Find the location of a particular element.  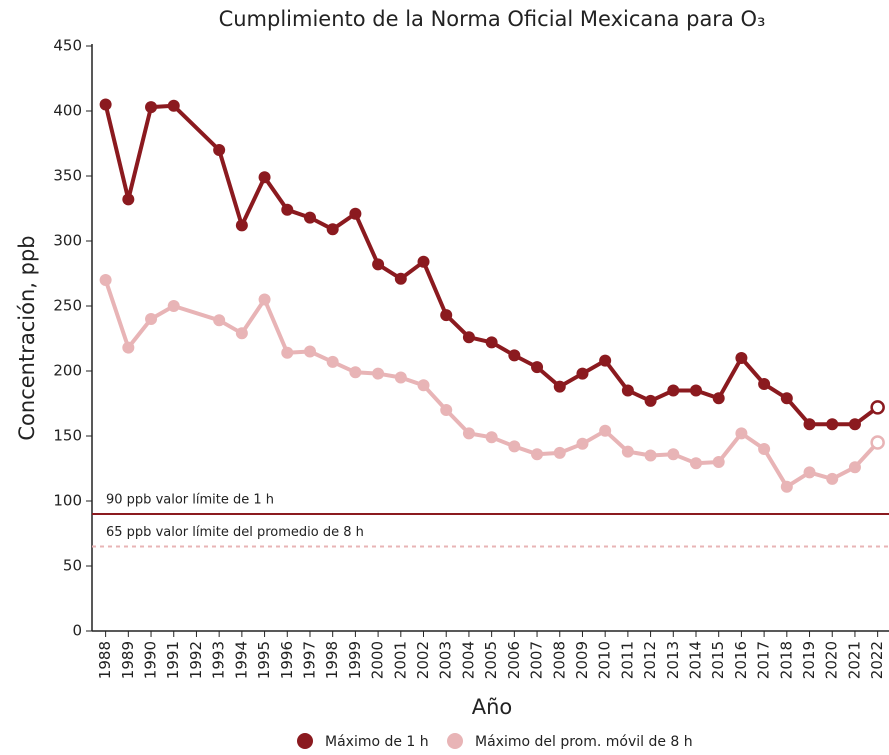

x-tick-label: 1995 is located at coordinates (264, 660).